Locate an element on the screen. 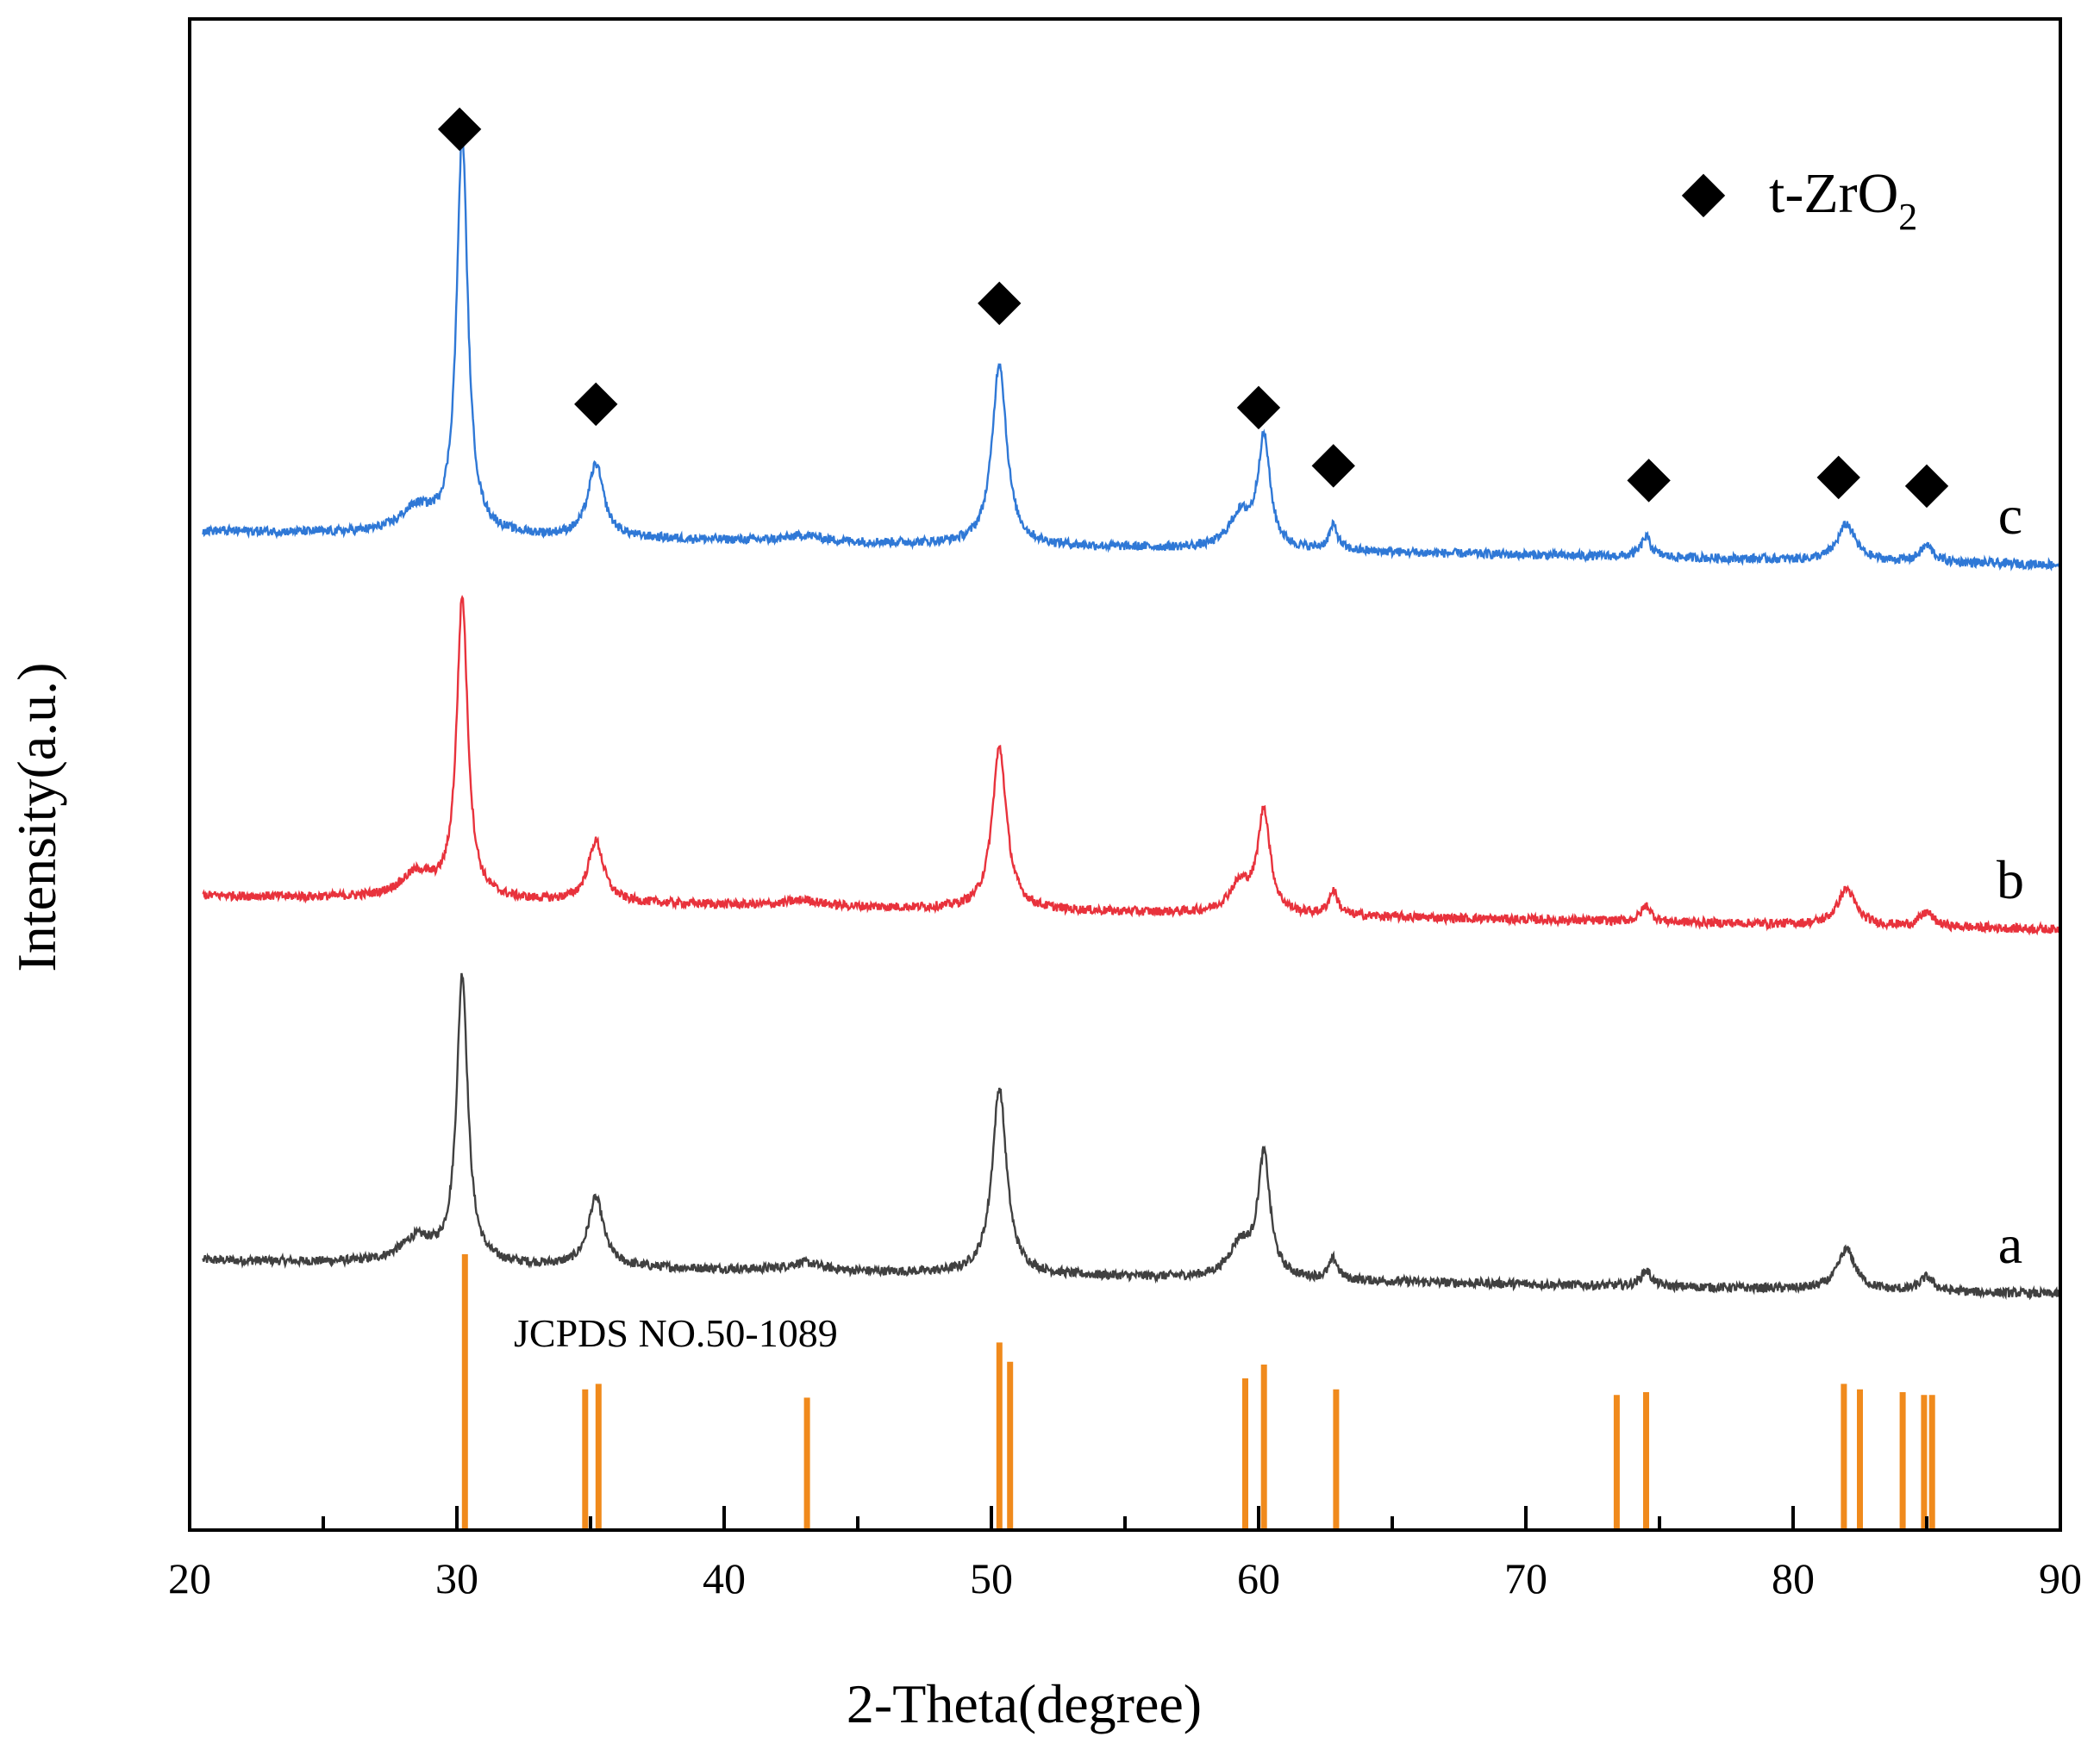  peak-marker-1: ◆ is located at coordinates (596, 400).